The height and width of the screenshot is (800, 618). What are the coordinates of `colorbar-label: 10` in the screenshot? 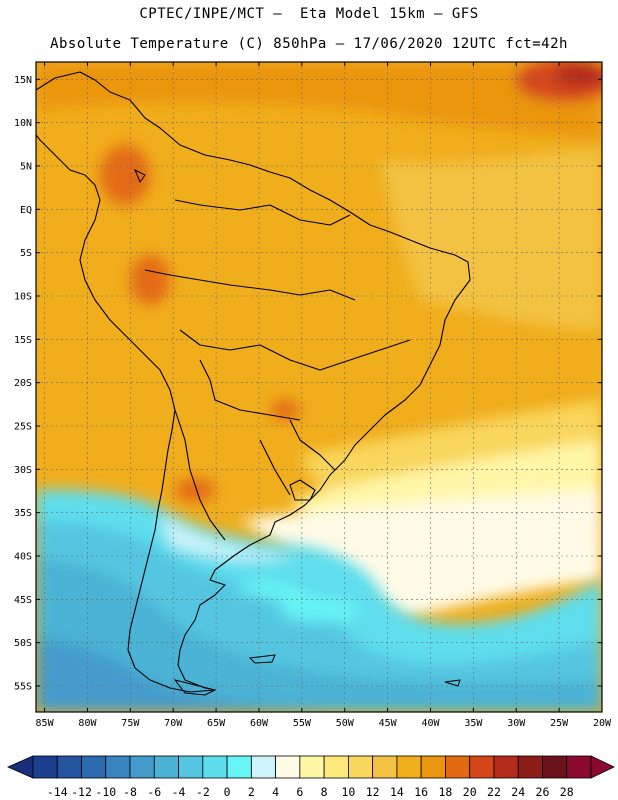 It's located at (348, 792).